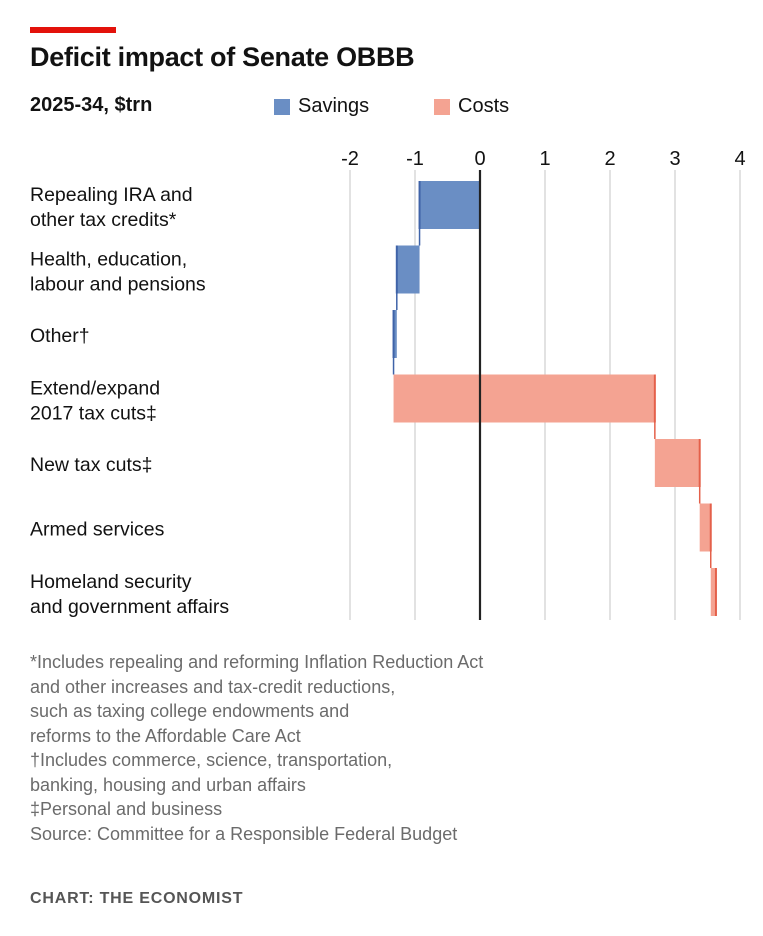 This screenshot has width=763, height=936. I want to click on brand-accent-bar, so click(73, 30).